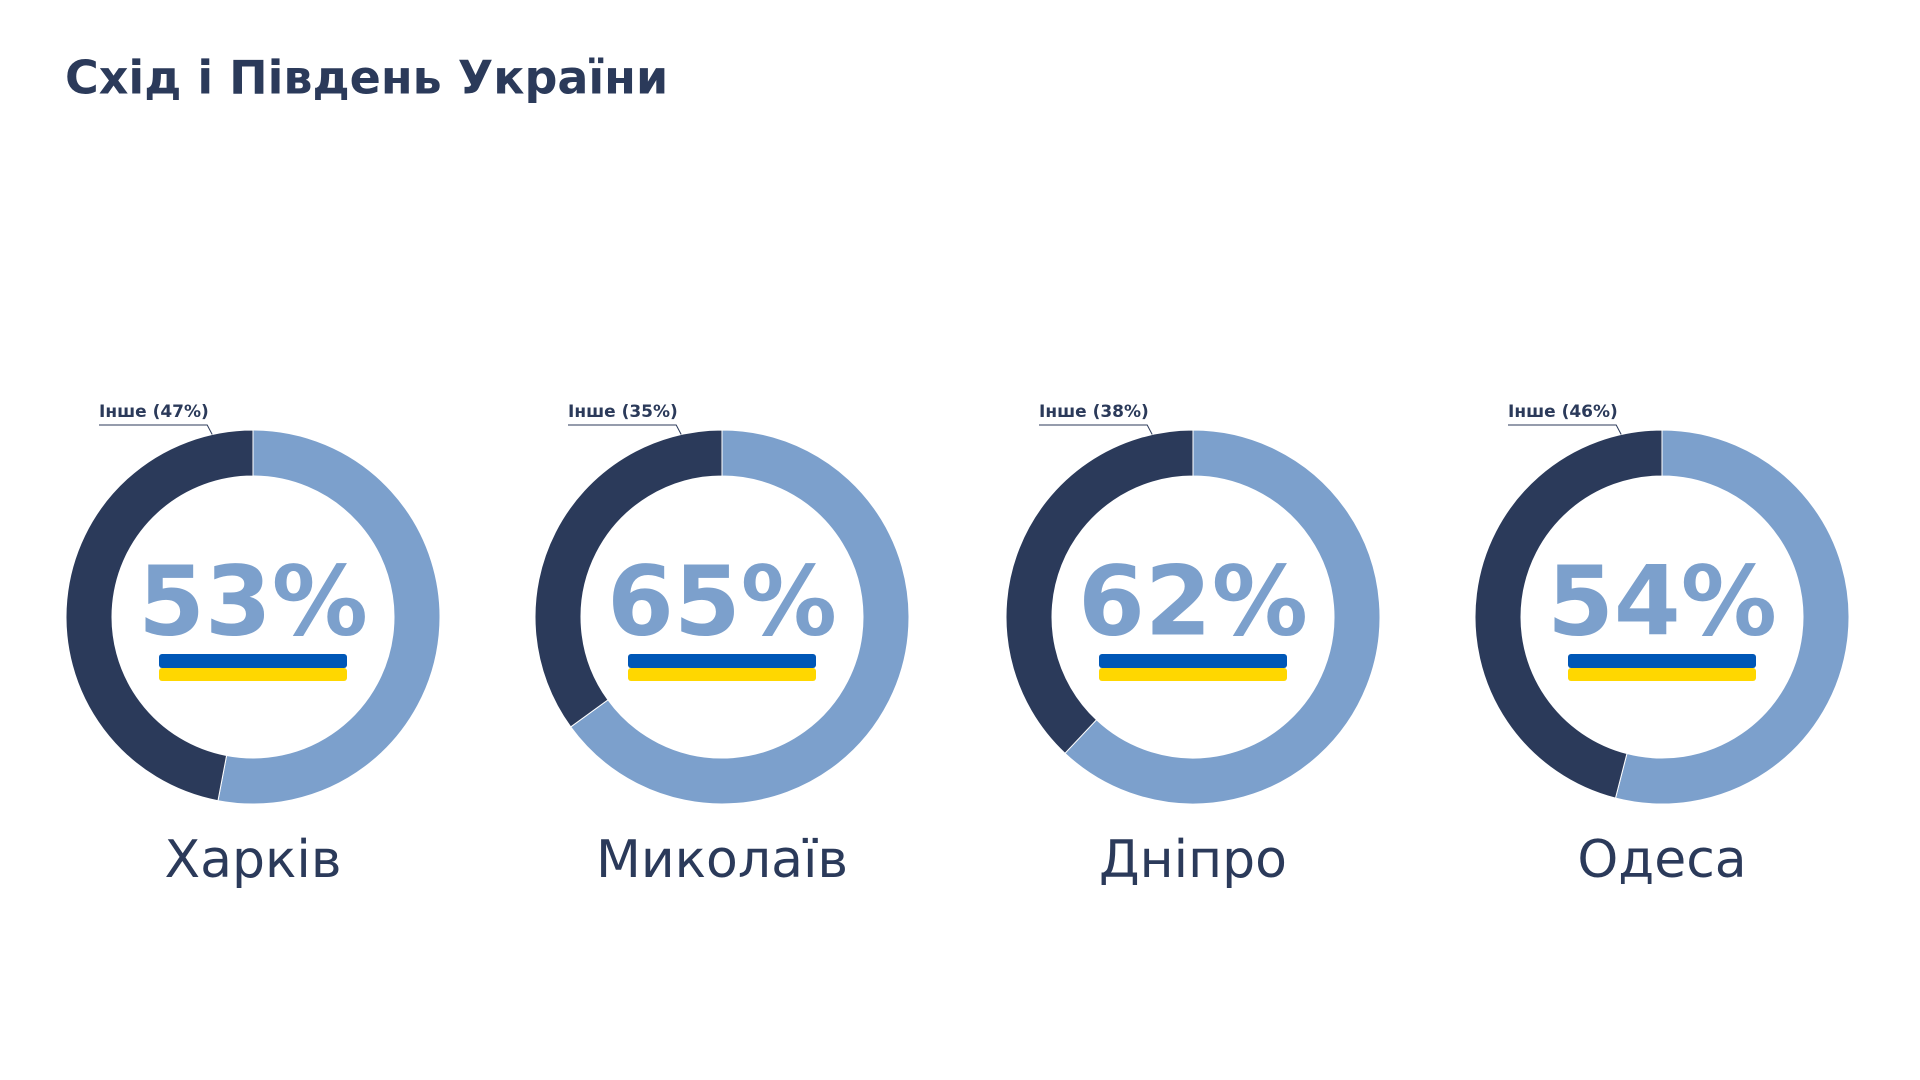 This screenshot has height=1080, width=1920. Describe the element at coordinates (253, 860) in the screenshot. I see `city-name: Харків` at that location.